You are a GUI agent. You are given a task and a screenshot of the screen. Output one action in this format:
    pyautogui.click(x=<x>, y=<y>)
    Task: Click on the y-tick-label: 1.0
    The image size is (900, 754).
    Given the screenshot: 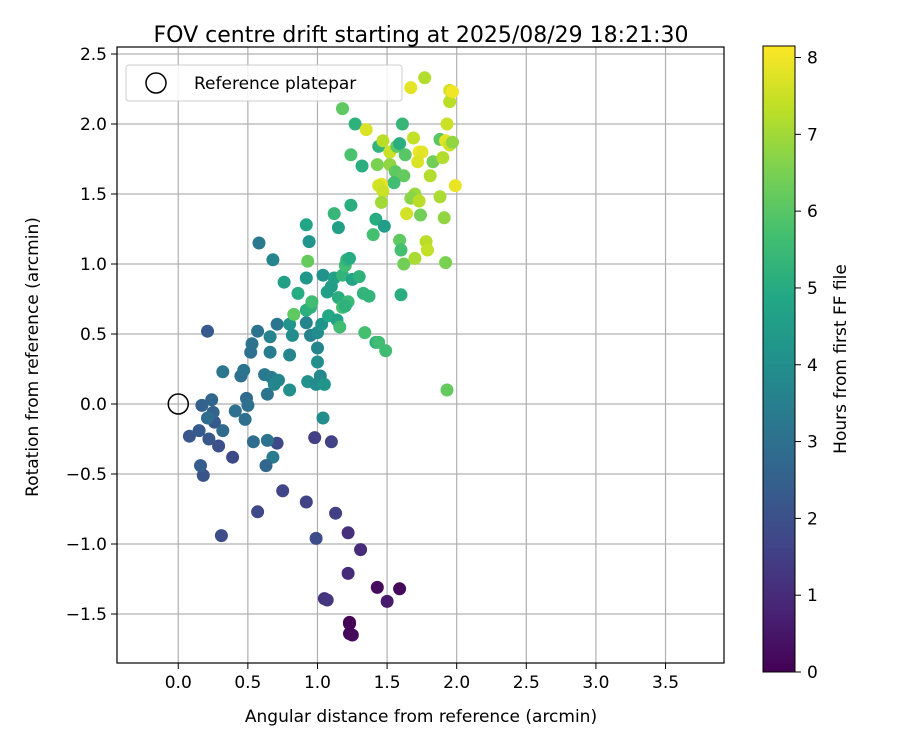 What is the action you would take?
    pyautogui.click(x=93, y=265)
    